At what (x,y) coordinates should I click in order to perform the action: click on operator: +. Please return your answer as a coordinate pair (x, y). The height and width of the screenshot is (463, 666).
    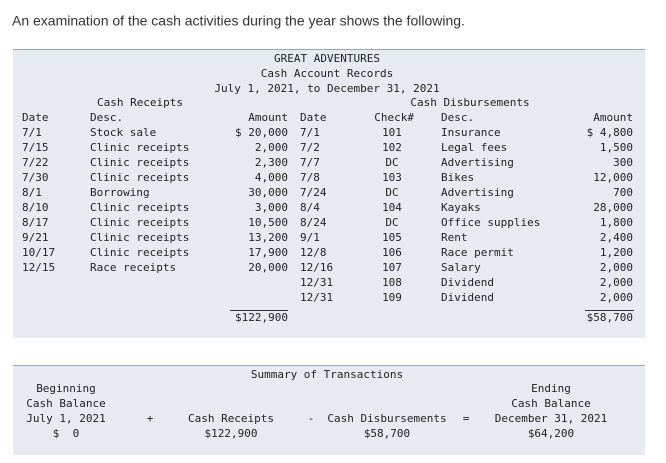
    Looking at the image, I should click on (150, 418).